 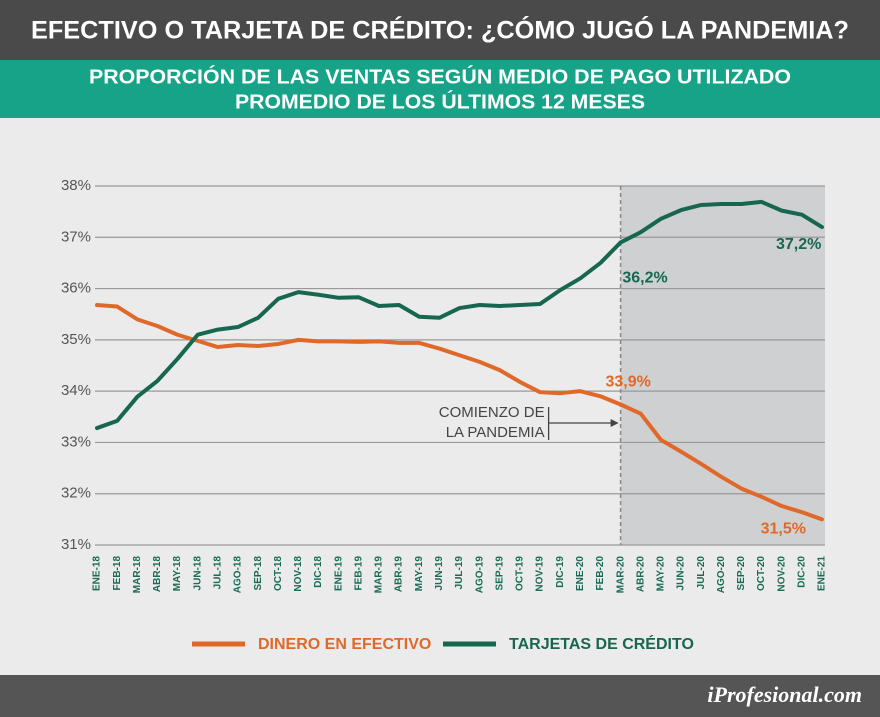 I want to click on title-banner, so click(x=440, y=30).